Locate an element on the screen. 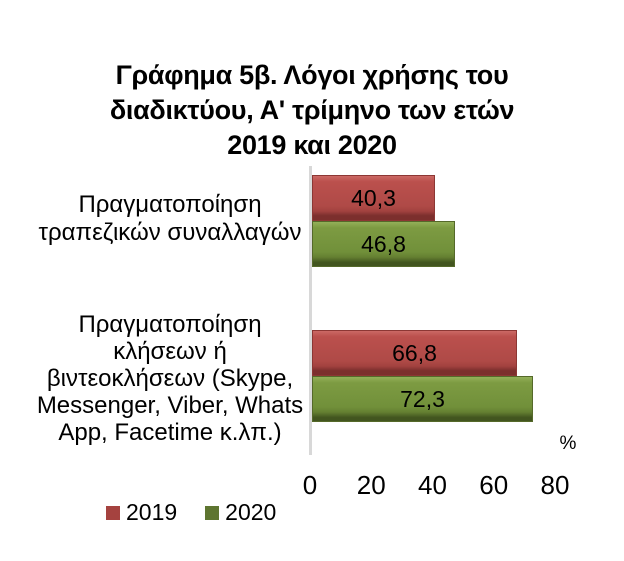  legend-swatch-2020-icon is located at coordinates (212, 512).